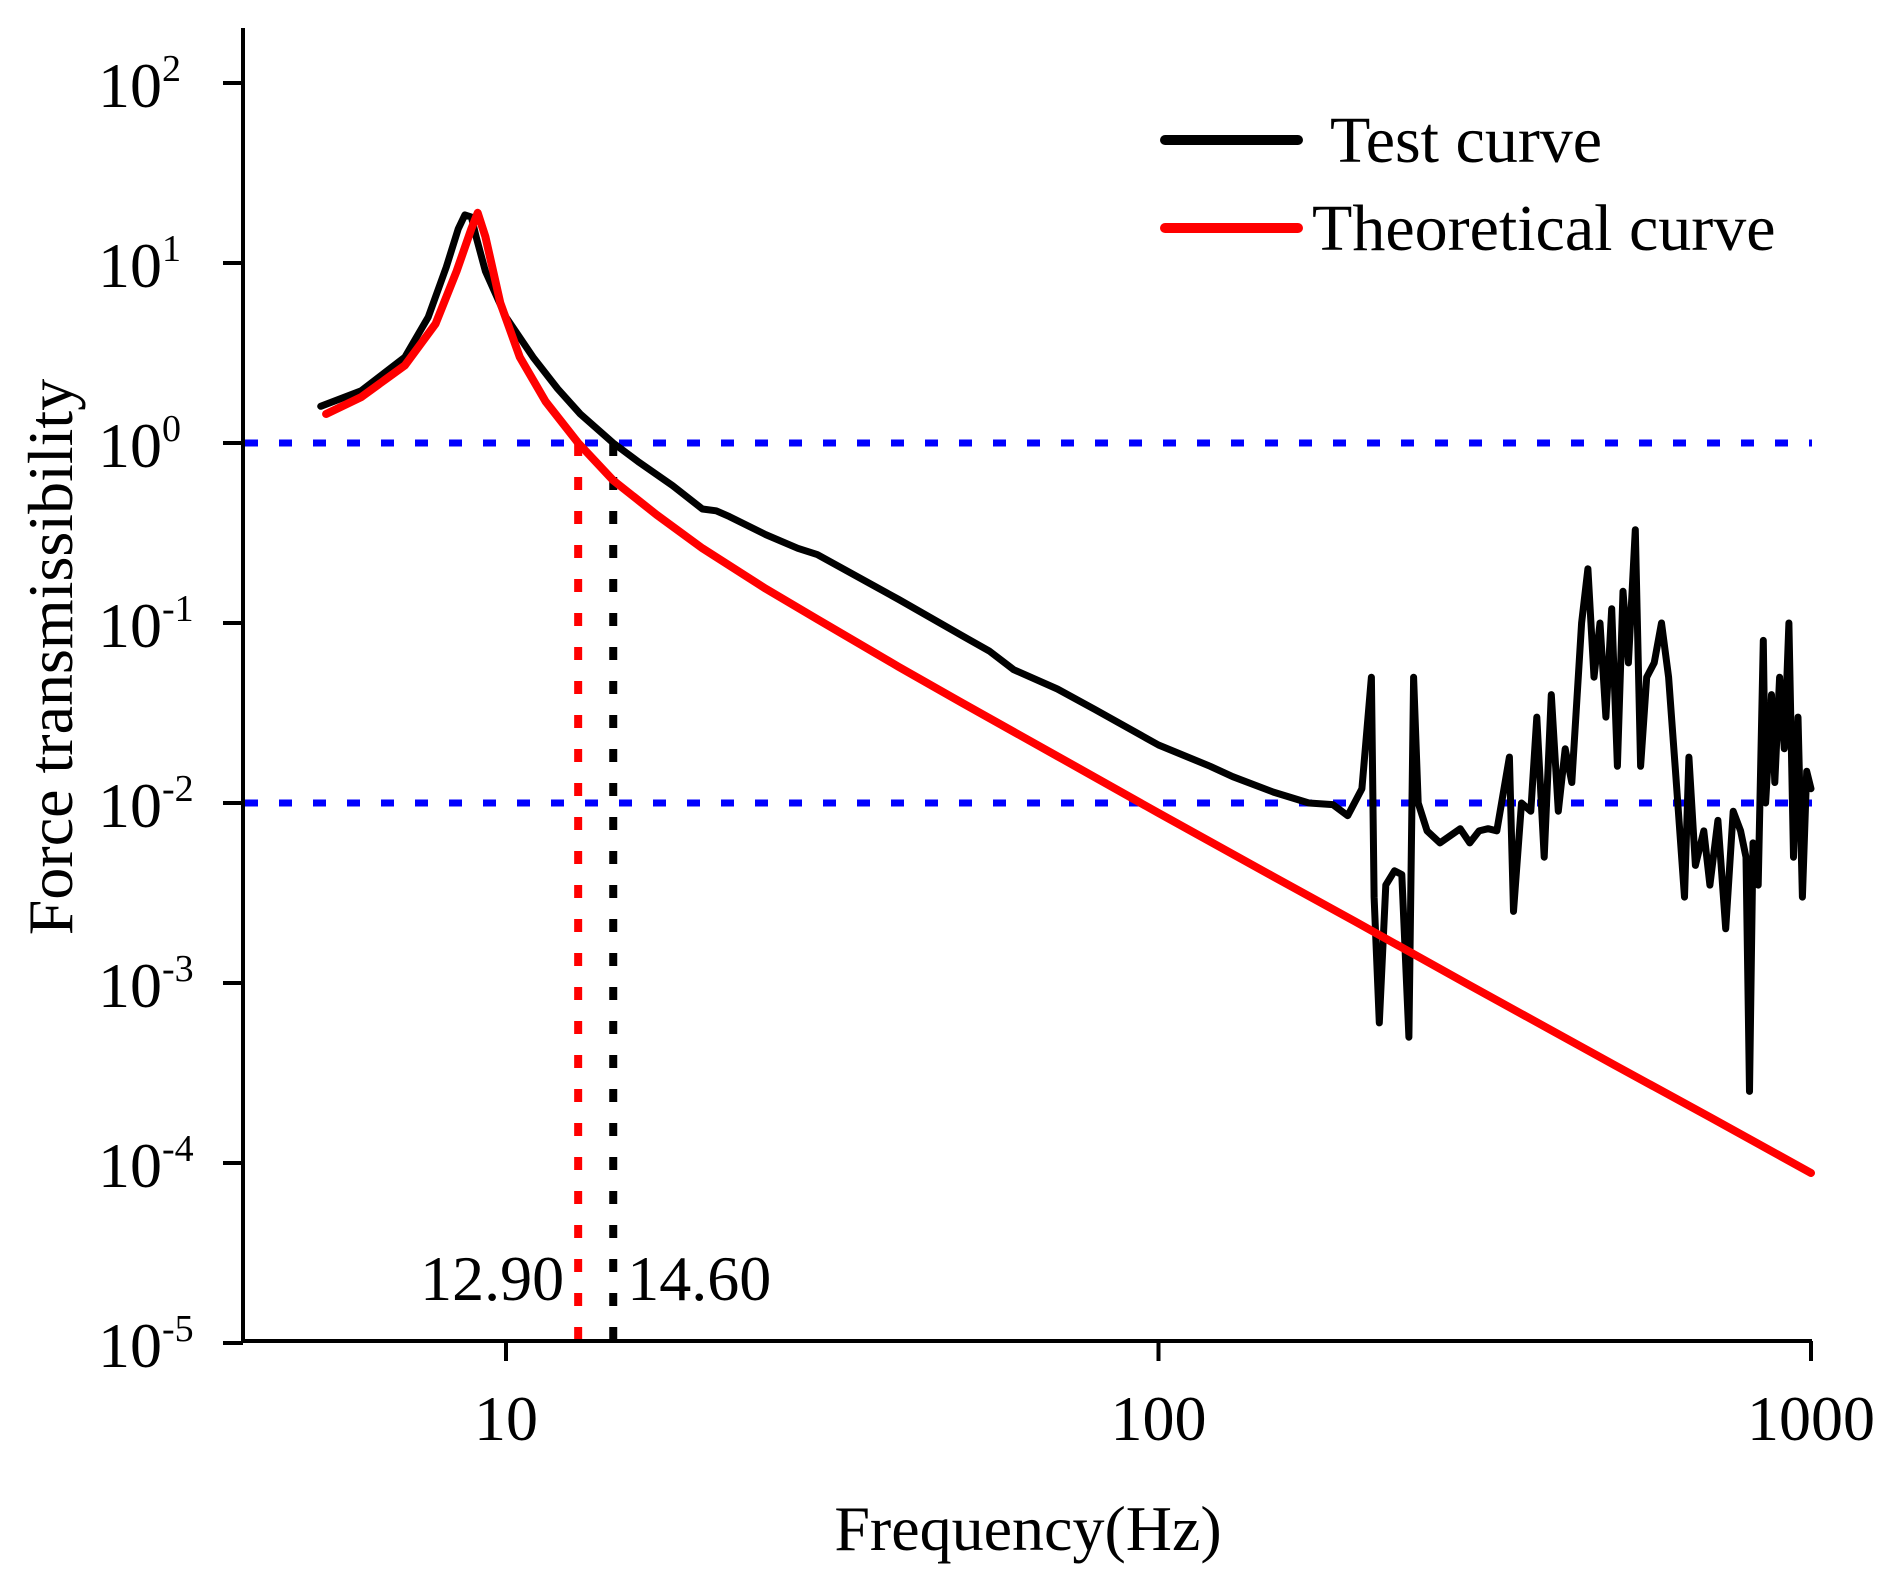  What do you see at coordinates (1466, 140) in the screenshot?
I see `legend-label-0: Test curve` at bounding box center [1466, 140].